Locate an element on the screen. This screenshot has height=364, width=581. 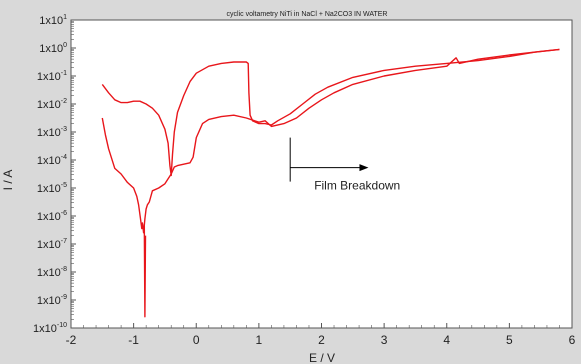
y-tick-exponent: 0 is located at coordinates (65, 45).